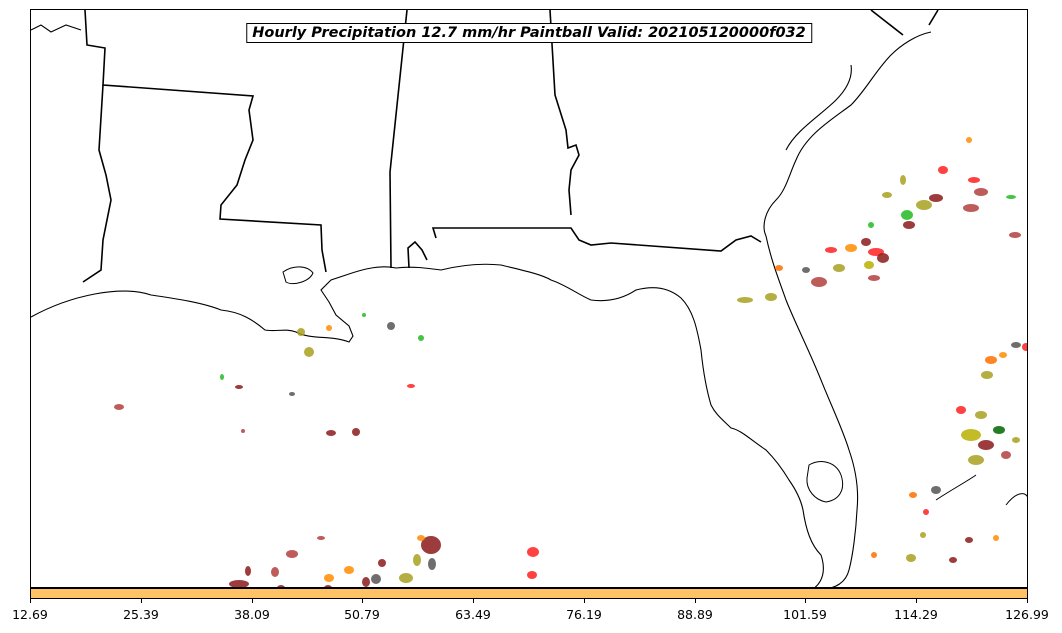 The width and height of the screenshot is (1062, 633). I want to click on x-tick-label: 50.79, so click(362, 614).